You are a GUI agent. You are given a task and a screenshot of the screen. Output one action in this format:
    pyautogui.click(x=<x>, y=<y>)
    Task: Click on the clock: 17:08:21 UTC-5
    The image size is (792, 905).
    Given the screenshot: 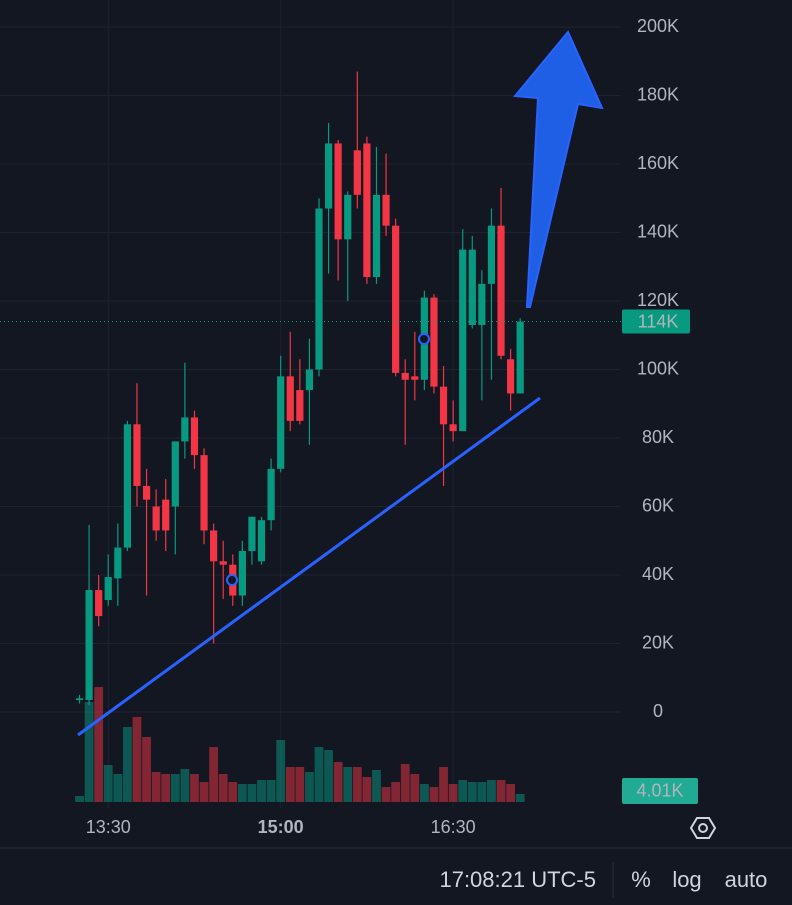 What is the action you would take?
    pyautogui.click(x=517, y=879)
    